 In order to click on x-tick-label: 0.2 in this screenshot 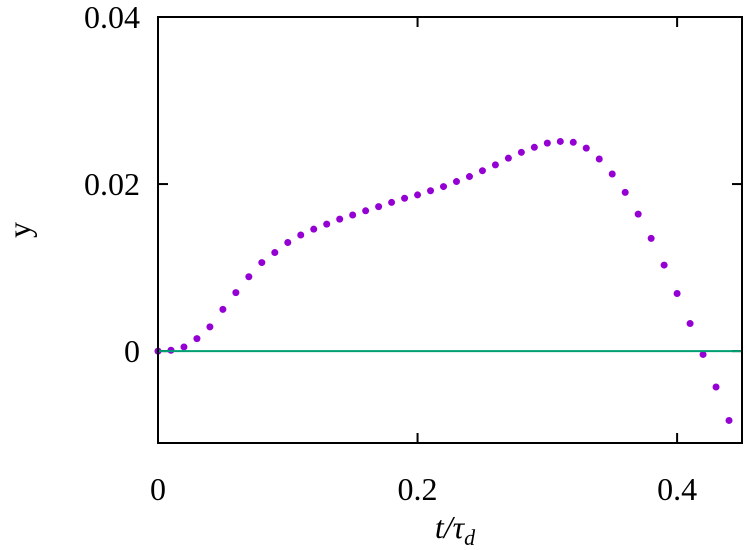, I will do `click(418, 489)`.